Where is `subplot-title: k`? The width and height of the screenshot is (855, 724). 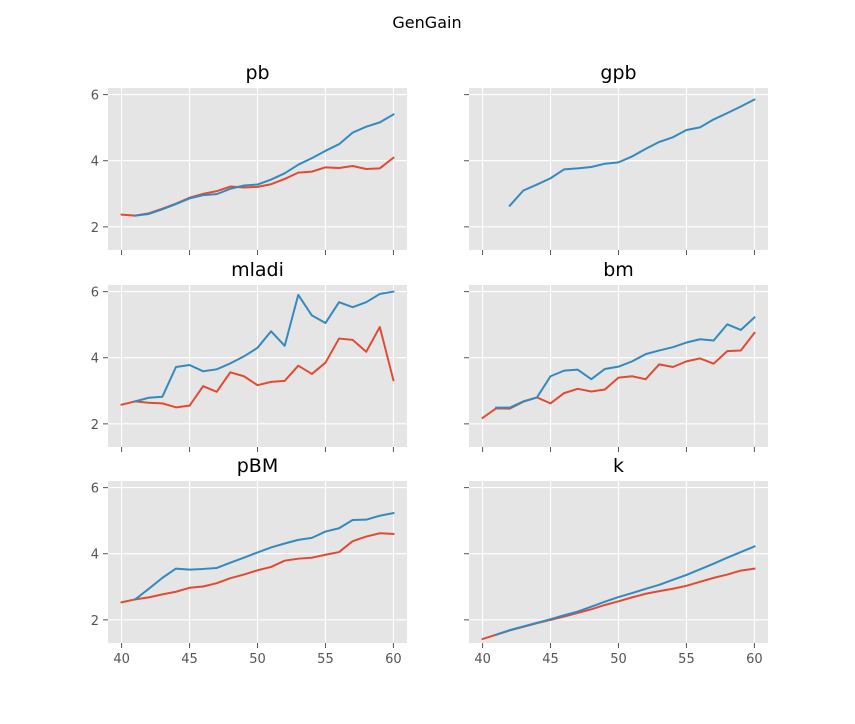
subplot-title: k is located at coordinates (618, 466).